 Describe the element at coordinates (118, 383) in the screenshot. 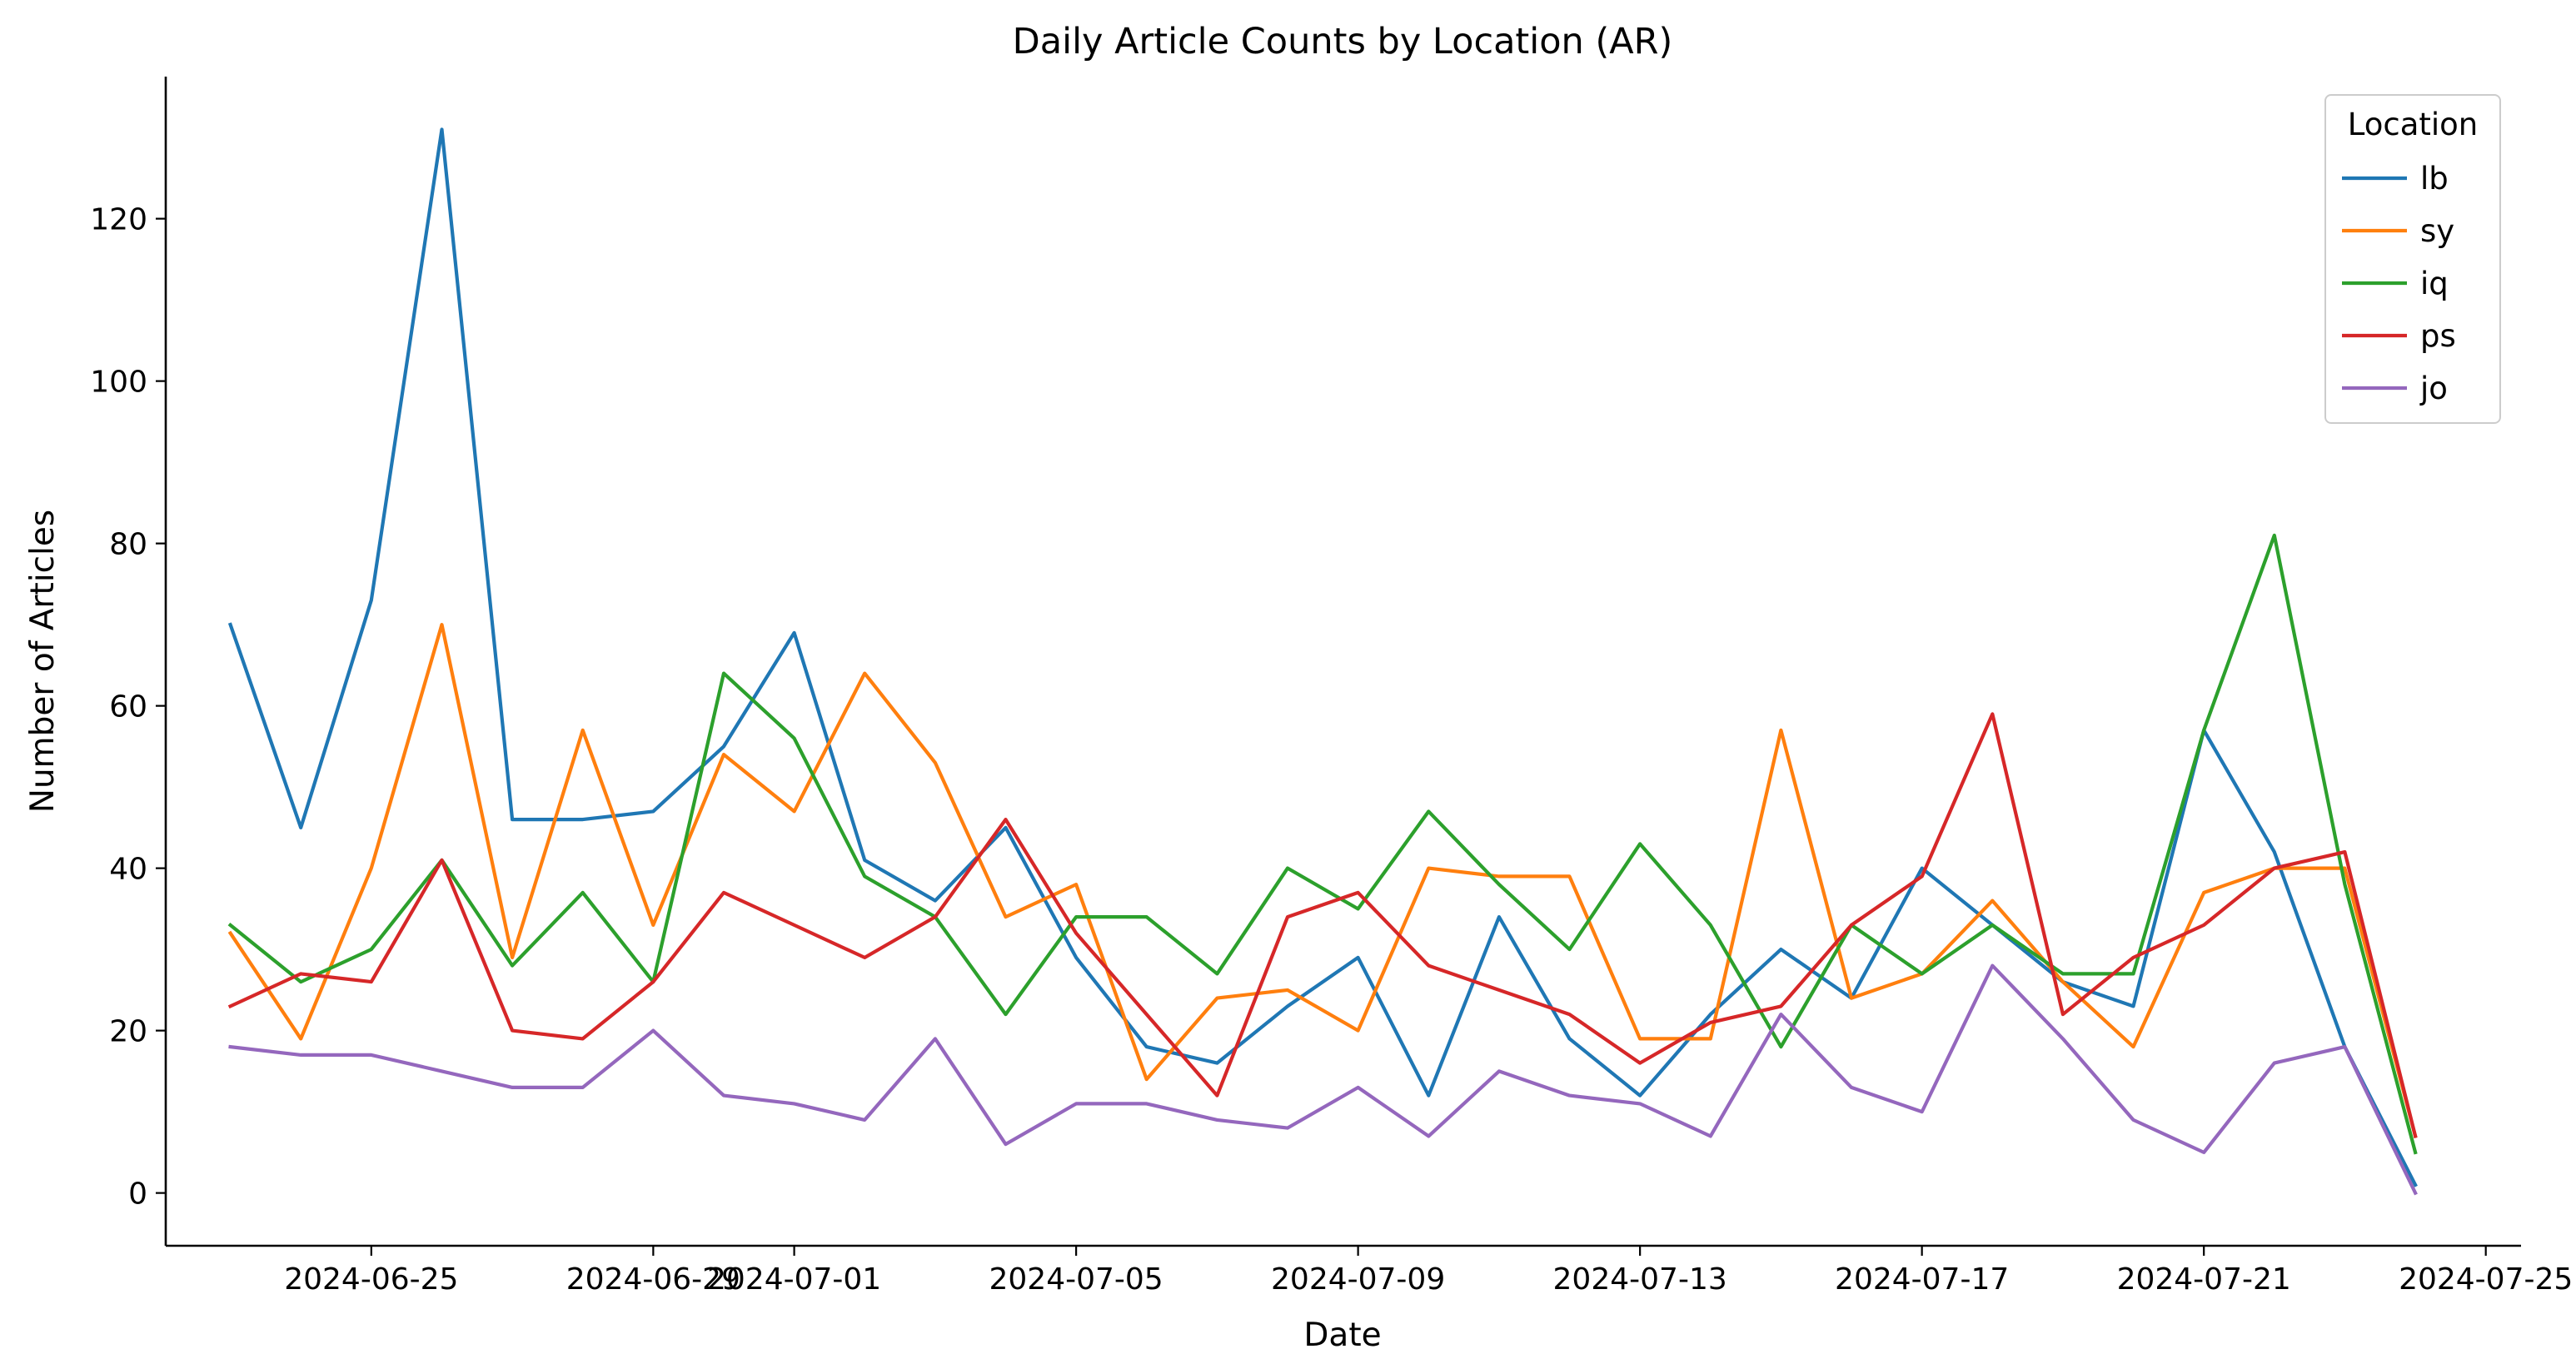

I see `y-tick-label: 100` at that location.